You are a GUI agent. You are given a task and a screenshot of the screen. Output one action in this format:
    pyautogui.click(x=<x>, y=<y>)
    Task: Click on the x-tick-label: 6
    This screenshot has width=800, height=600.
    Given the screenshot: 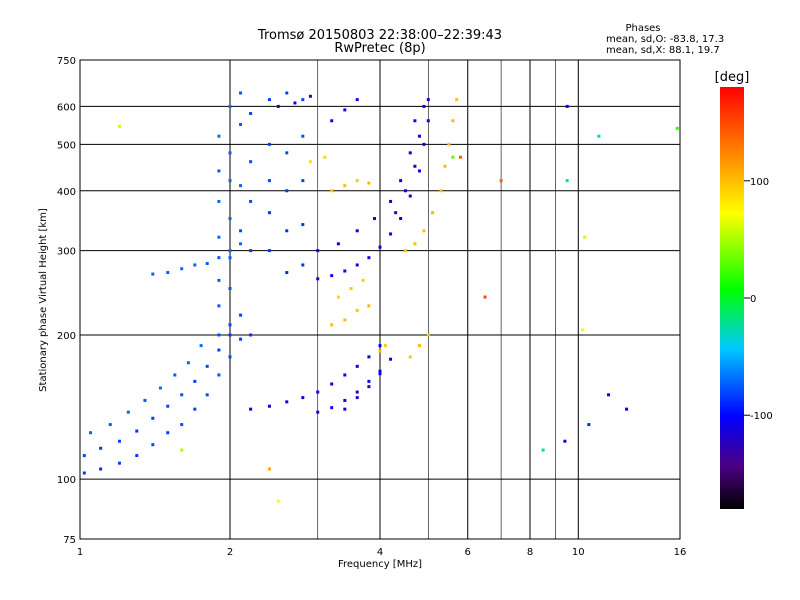 What is the action you would take?
    pyautogui.click(x=468, y=552)
    